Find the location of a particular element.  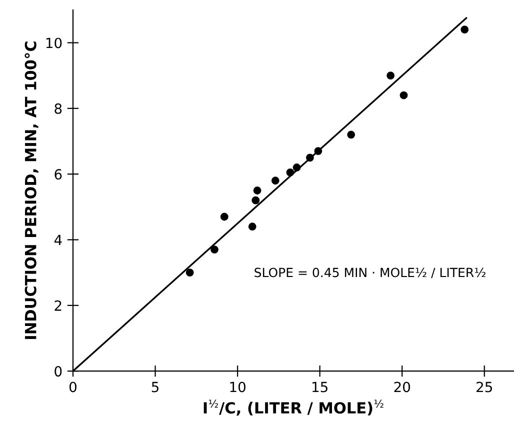

annotation: SLOPE = 0.45 MIN · MOLE½ / LITER½ is located at coordinates (370, 273).